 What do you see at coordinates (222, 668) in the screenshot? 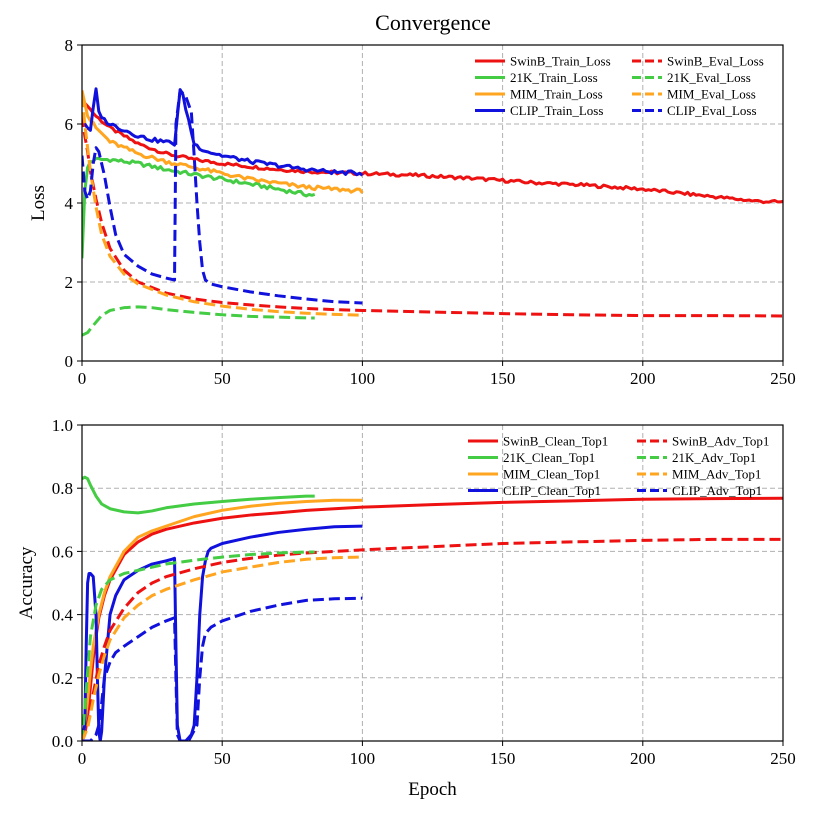
I see `series-line-clip-adv-top1` at bounding box center [222, 668].